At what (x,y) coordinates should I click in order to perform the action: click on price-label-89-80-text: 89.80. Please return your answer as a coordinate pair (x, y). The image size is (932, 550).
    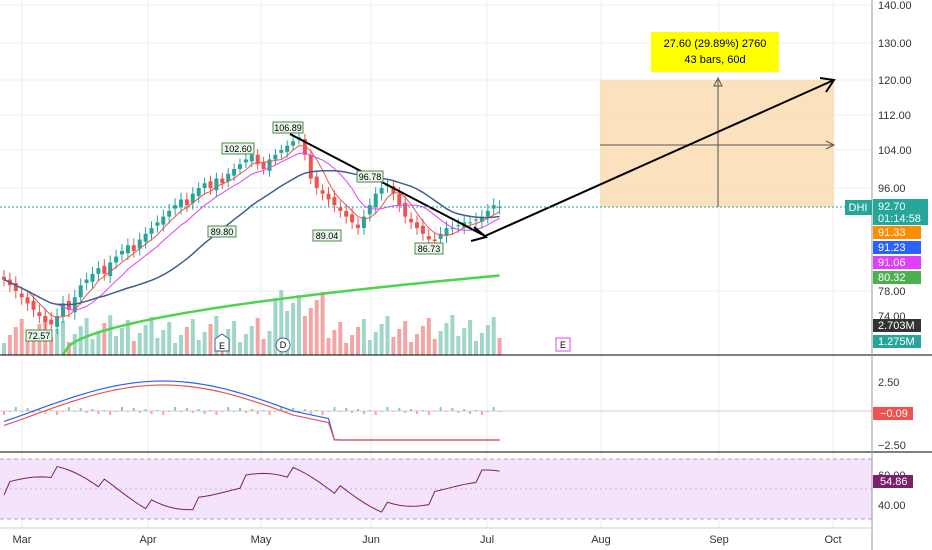
    Looking at the image, I should click on (222, 232).